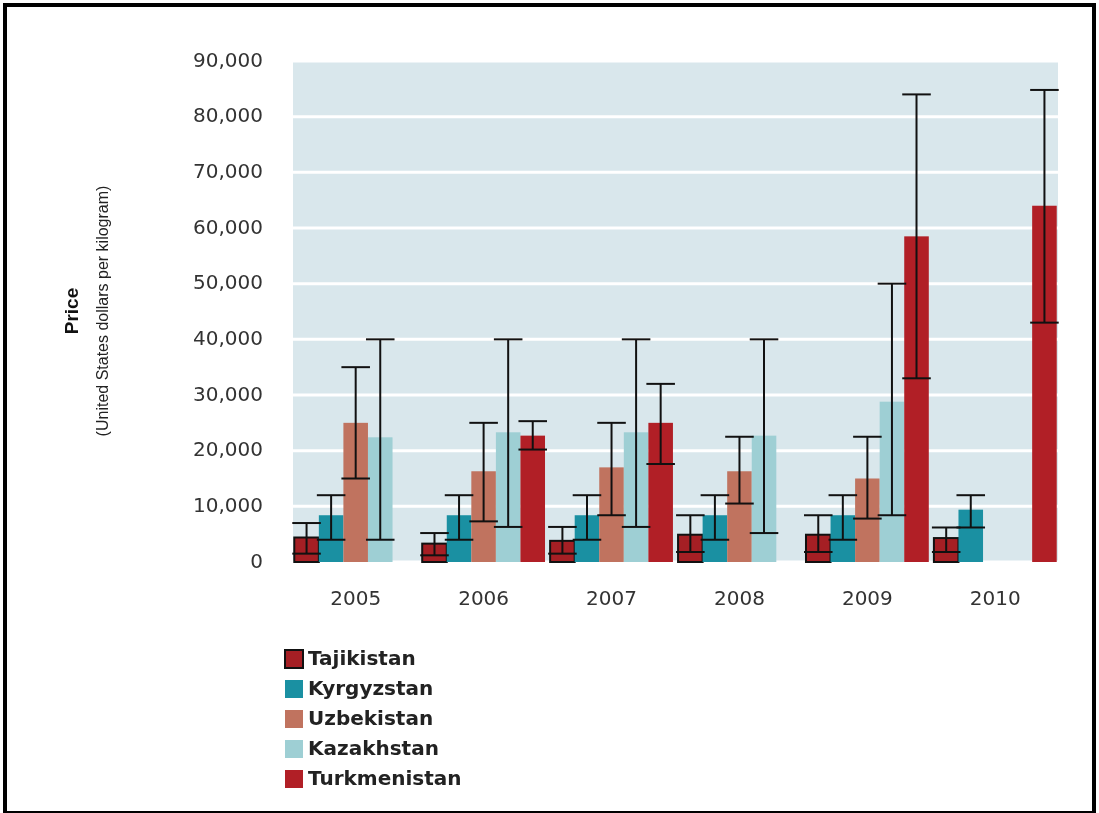 Image resolution: width=1099 pixels, height=813 pixels. What do you see at coordinates (867, 598) in the screenshot?
I see `x-tick-label: 2009` at bounding box center [867, 598].